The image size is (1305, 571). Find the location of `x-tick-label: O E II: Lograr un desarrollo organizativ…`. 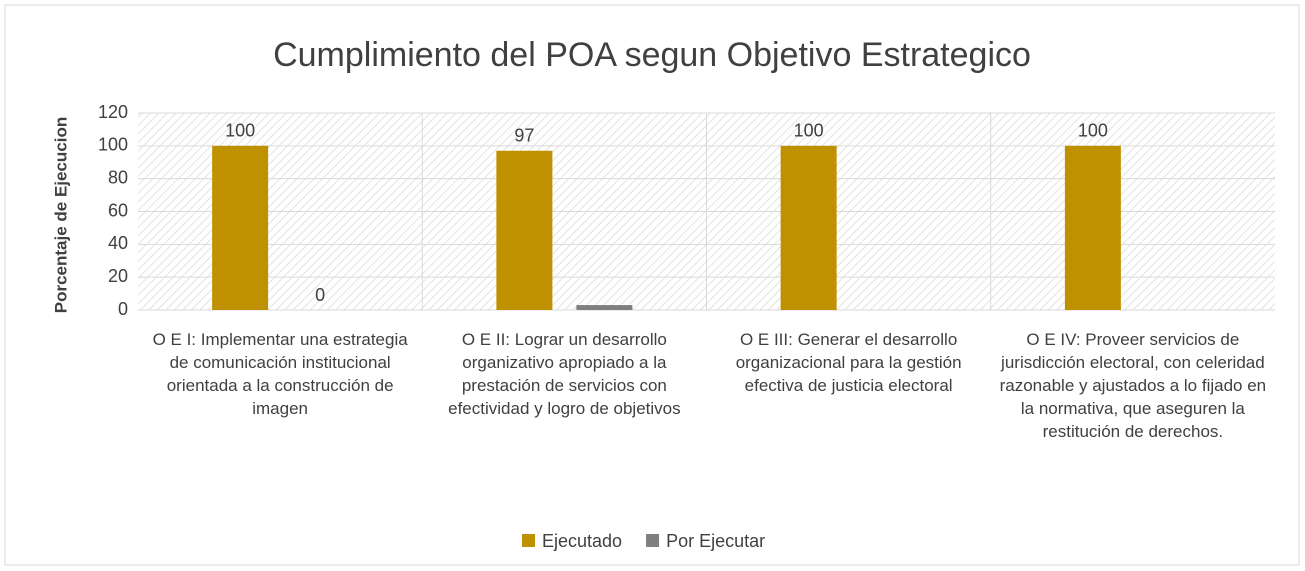

x-tick-label: O E II: Lograr un desarrollo organizativ… is located at coordinates (564, 374).